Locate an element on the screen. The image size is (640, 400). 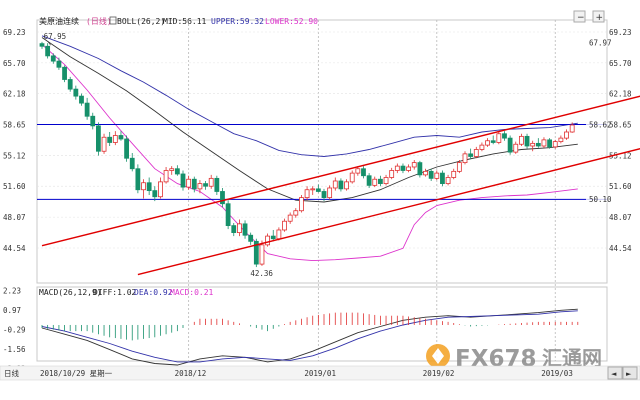
month-label: 2019/01 is located at coordinates (320, 373).